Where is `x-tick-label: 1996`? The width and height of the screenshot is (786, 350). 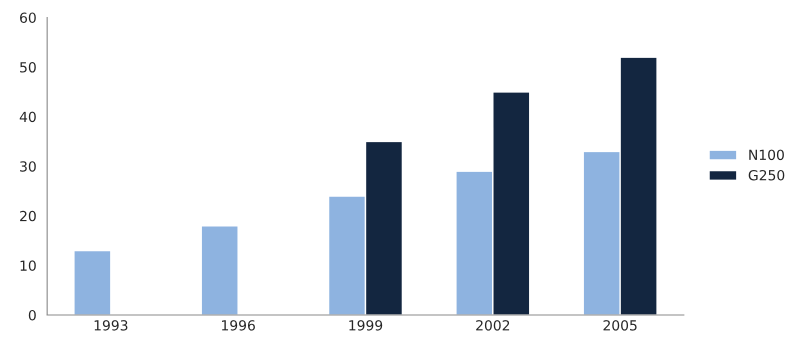 x-tick-label: 1996 is located at coordinates (238, 325).